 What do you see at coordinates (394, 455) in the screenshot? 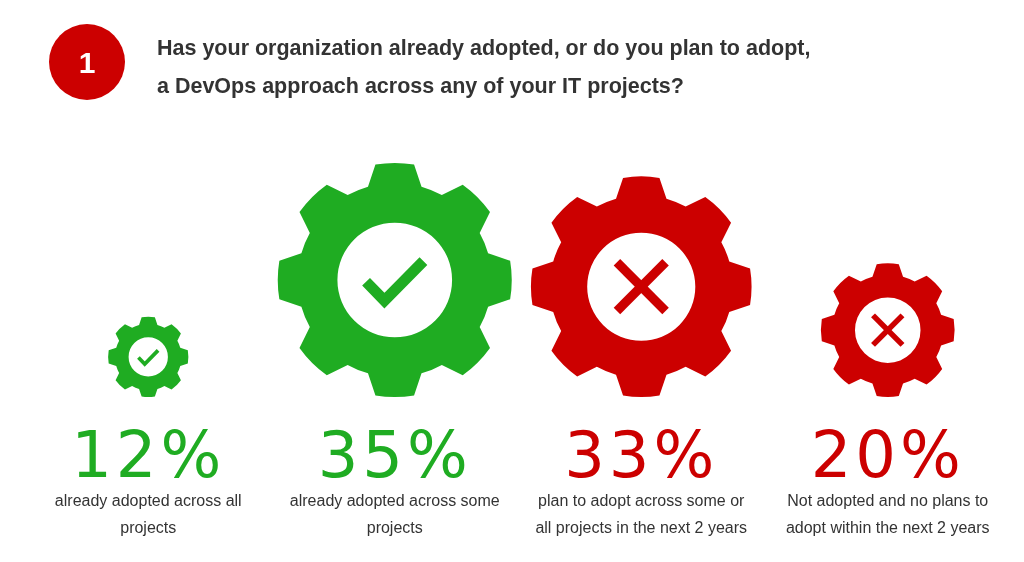
I see `data-label: 35%` at bounding box center [394, 455].